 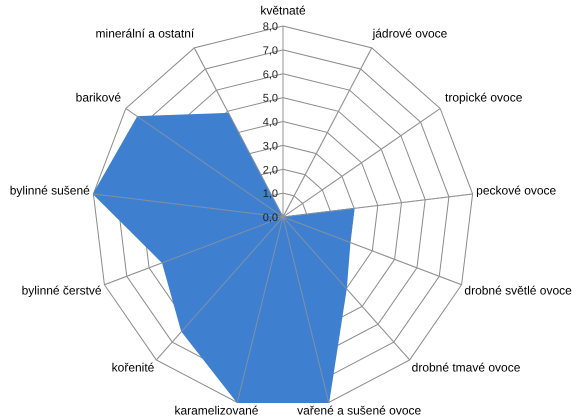 I want to click on spoke-label: kořenité, so click(x=133, y=367).